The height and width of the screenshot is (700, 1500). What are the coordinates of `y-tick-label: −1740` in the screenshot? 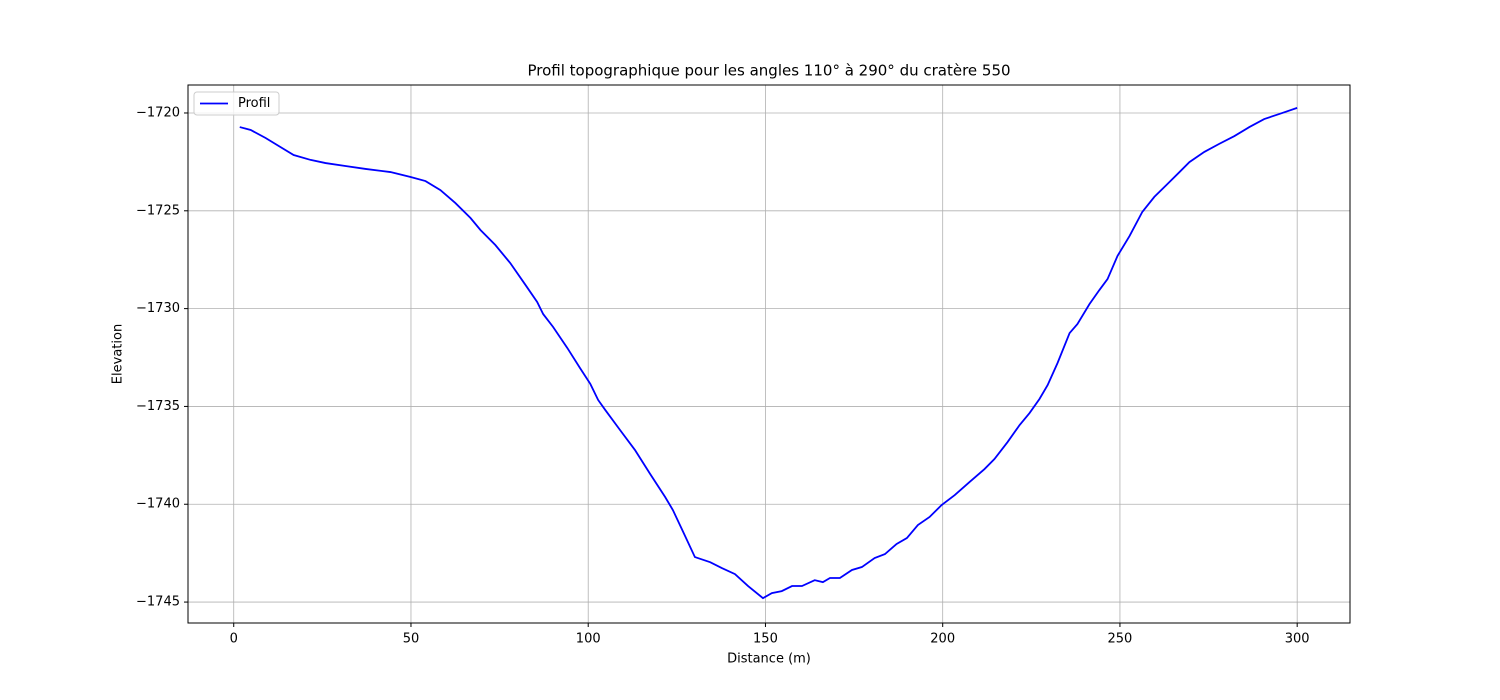 It's located at (158, 504).